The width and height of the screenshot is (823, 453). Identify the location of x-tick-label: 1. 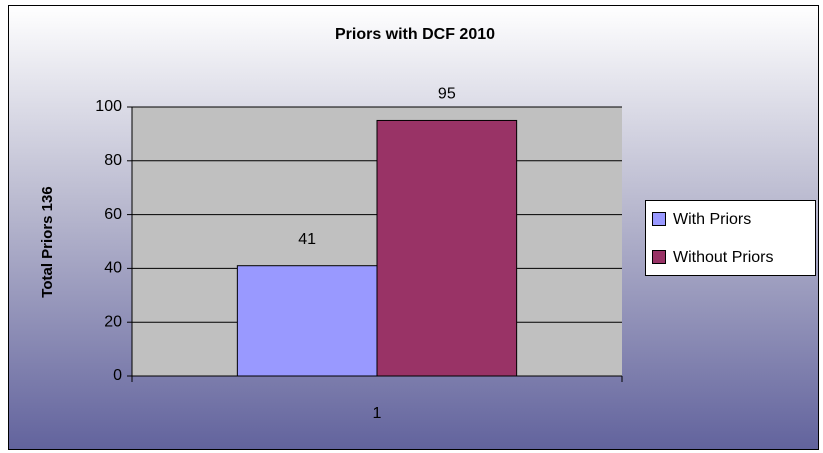
(377, 413).